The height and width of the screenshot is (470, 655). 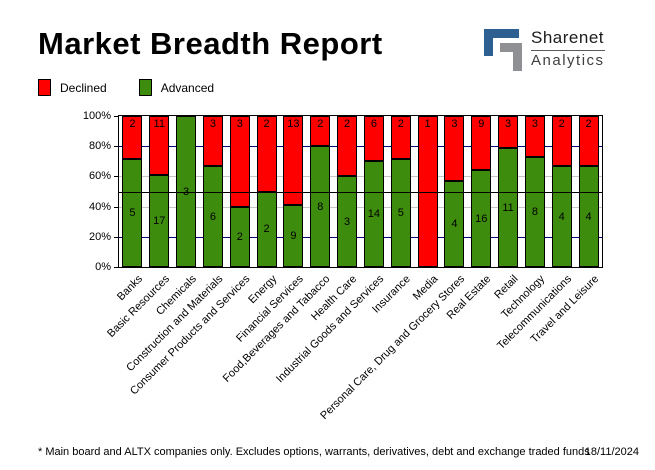 I want to click on bar-banks, so click(x=132, y=191).